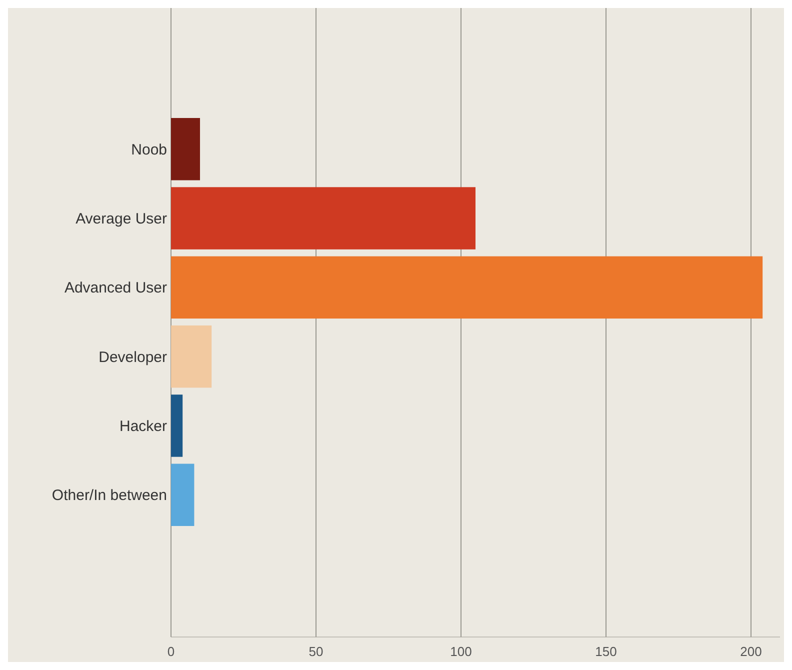 Image resolution: width=792 pixels, height=670 pixels. I want to click on y-tick-label: Other/In between, so click(109, 495).